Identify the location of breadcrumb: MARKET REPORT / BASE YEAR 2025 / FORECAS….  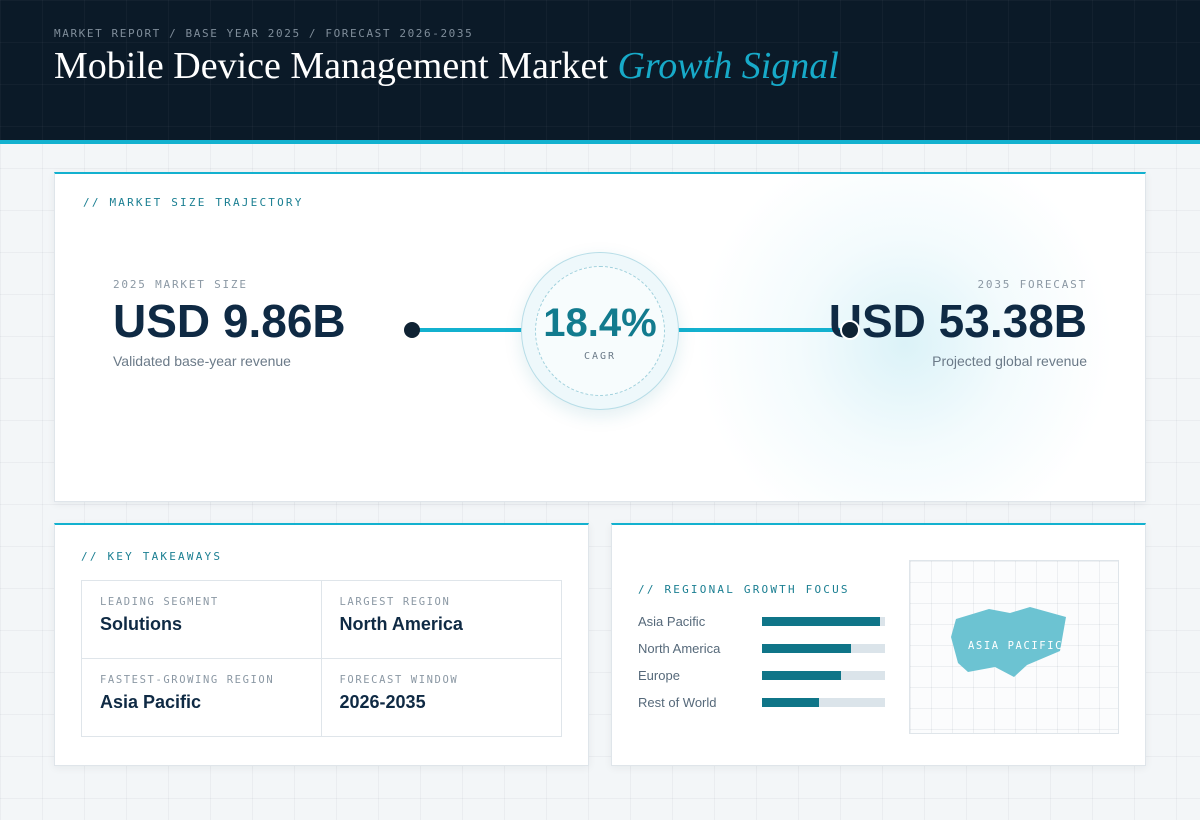
(264, 33).